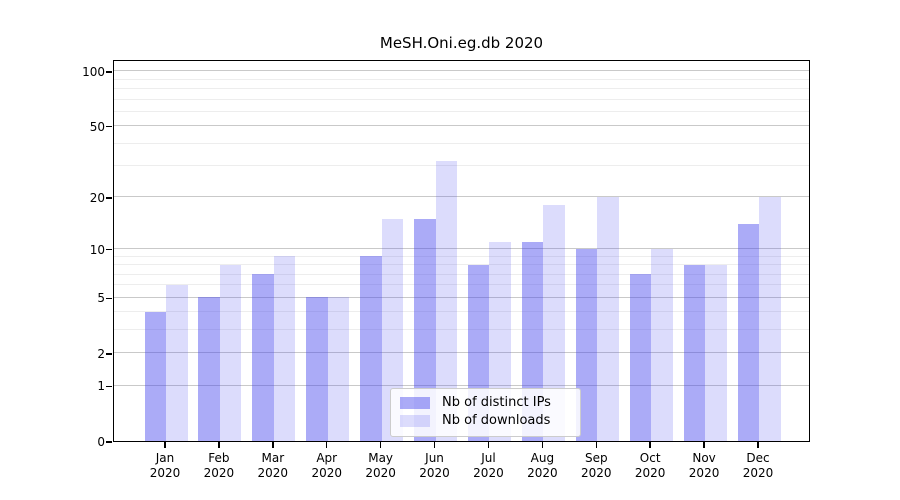  What do you see at coordinates (770, 318) in the screenshot?
I see `bar-dec-downloads` at bounding box center [770, 318].